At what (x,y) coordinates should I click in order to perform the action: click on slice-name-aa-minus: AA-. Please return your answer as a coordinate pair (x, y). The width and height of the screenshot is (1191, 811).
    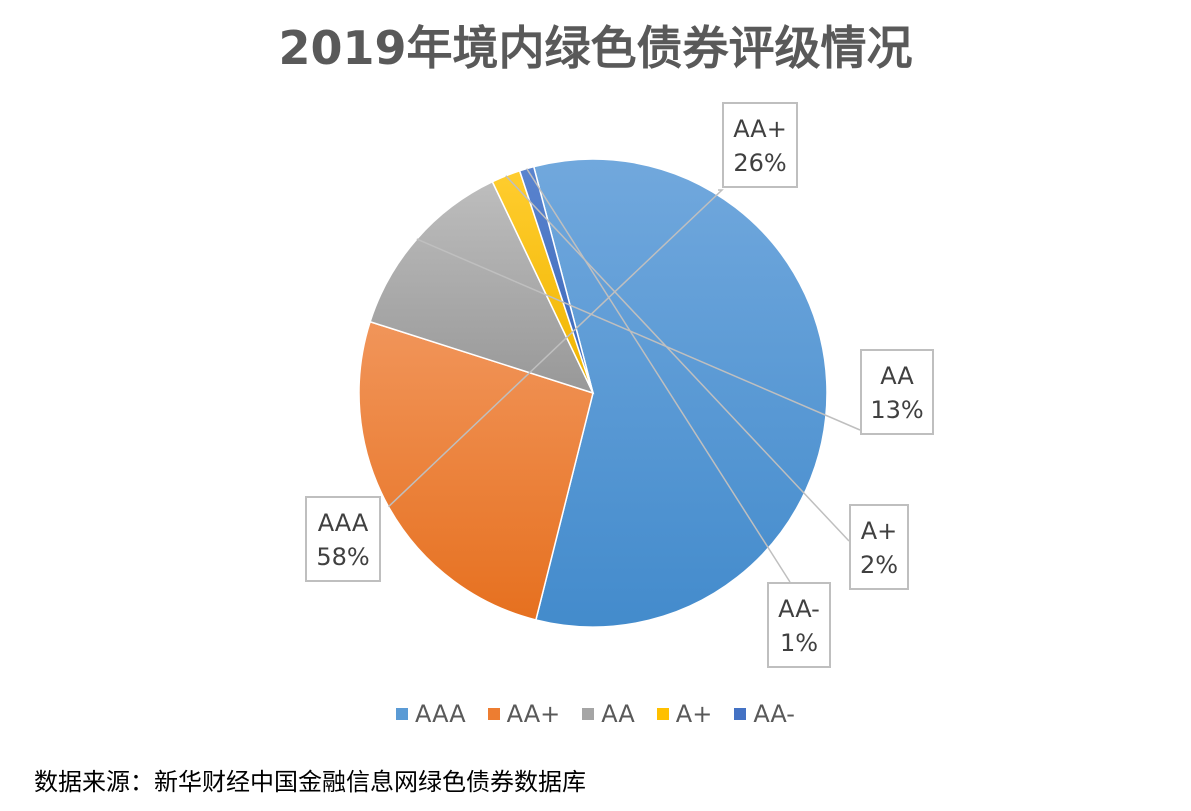
    Looking at the image, I should click on (799, 609).